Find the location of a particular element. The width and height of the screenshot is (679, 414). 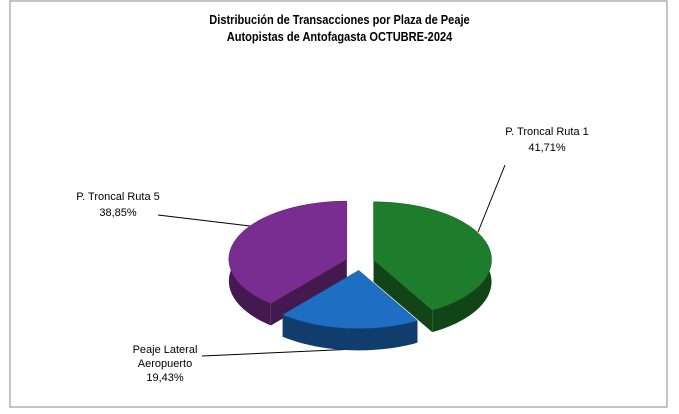

slice-value-label: 19,43% is located at coordinates (165, 378).